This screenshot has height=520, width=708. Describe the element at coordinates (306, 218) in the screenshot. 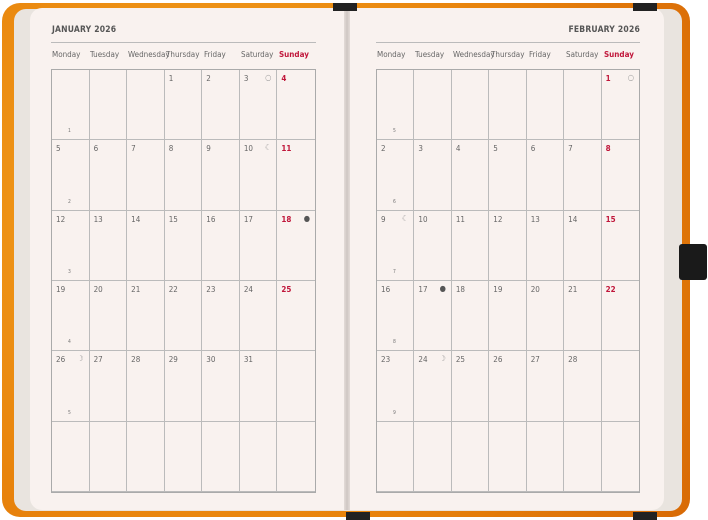

I see `new-moon-icon: ●` at that location.